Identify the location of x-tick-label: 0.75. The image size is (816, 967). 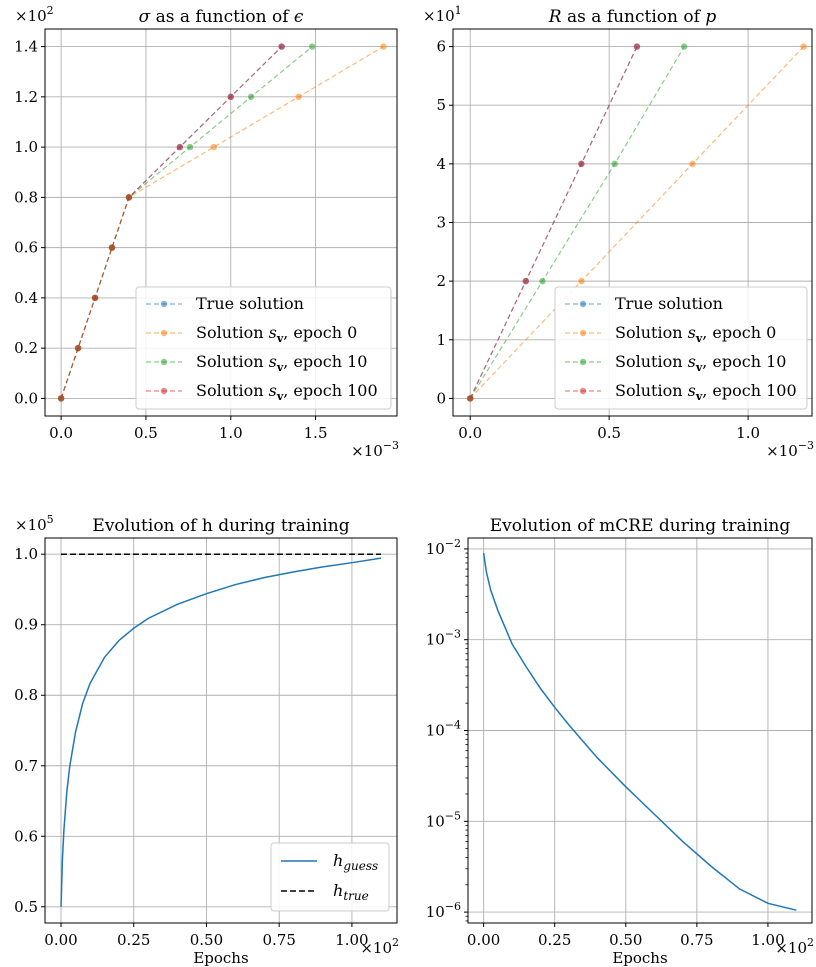
(278, 940).